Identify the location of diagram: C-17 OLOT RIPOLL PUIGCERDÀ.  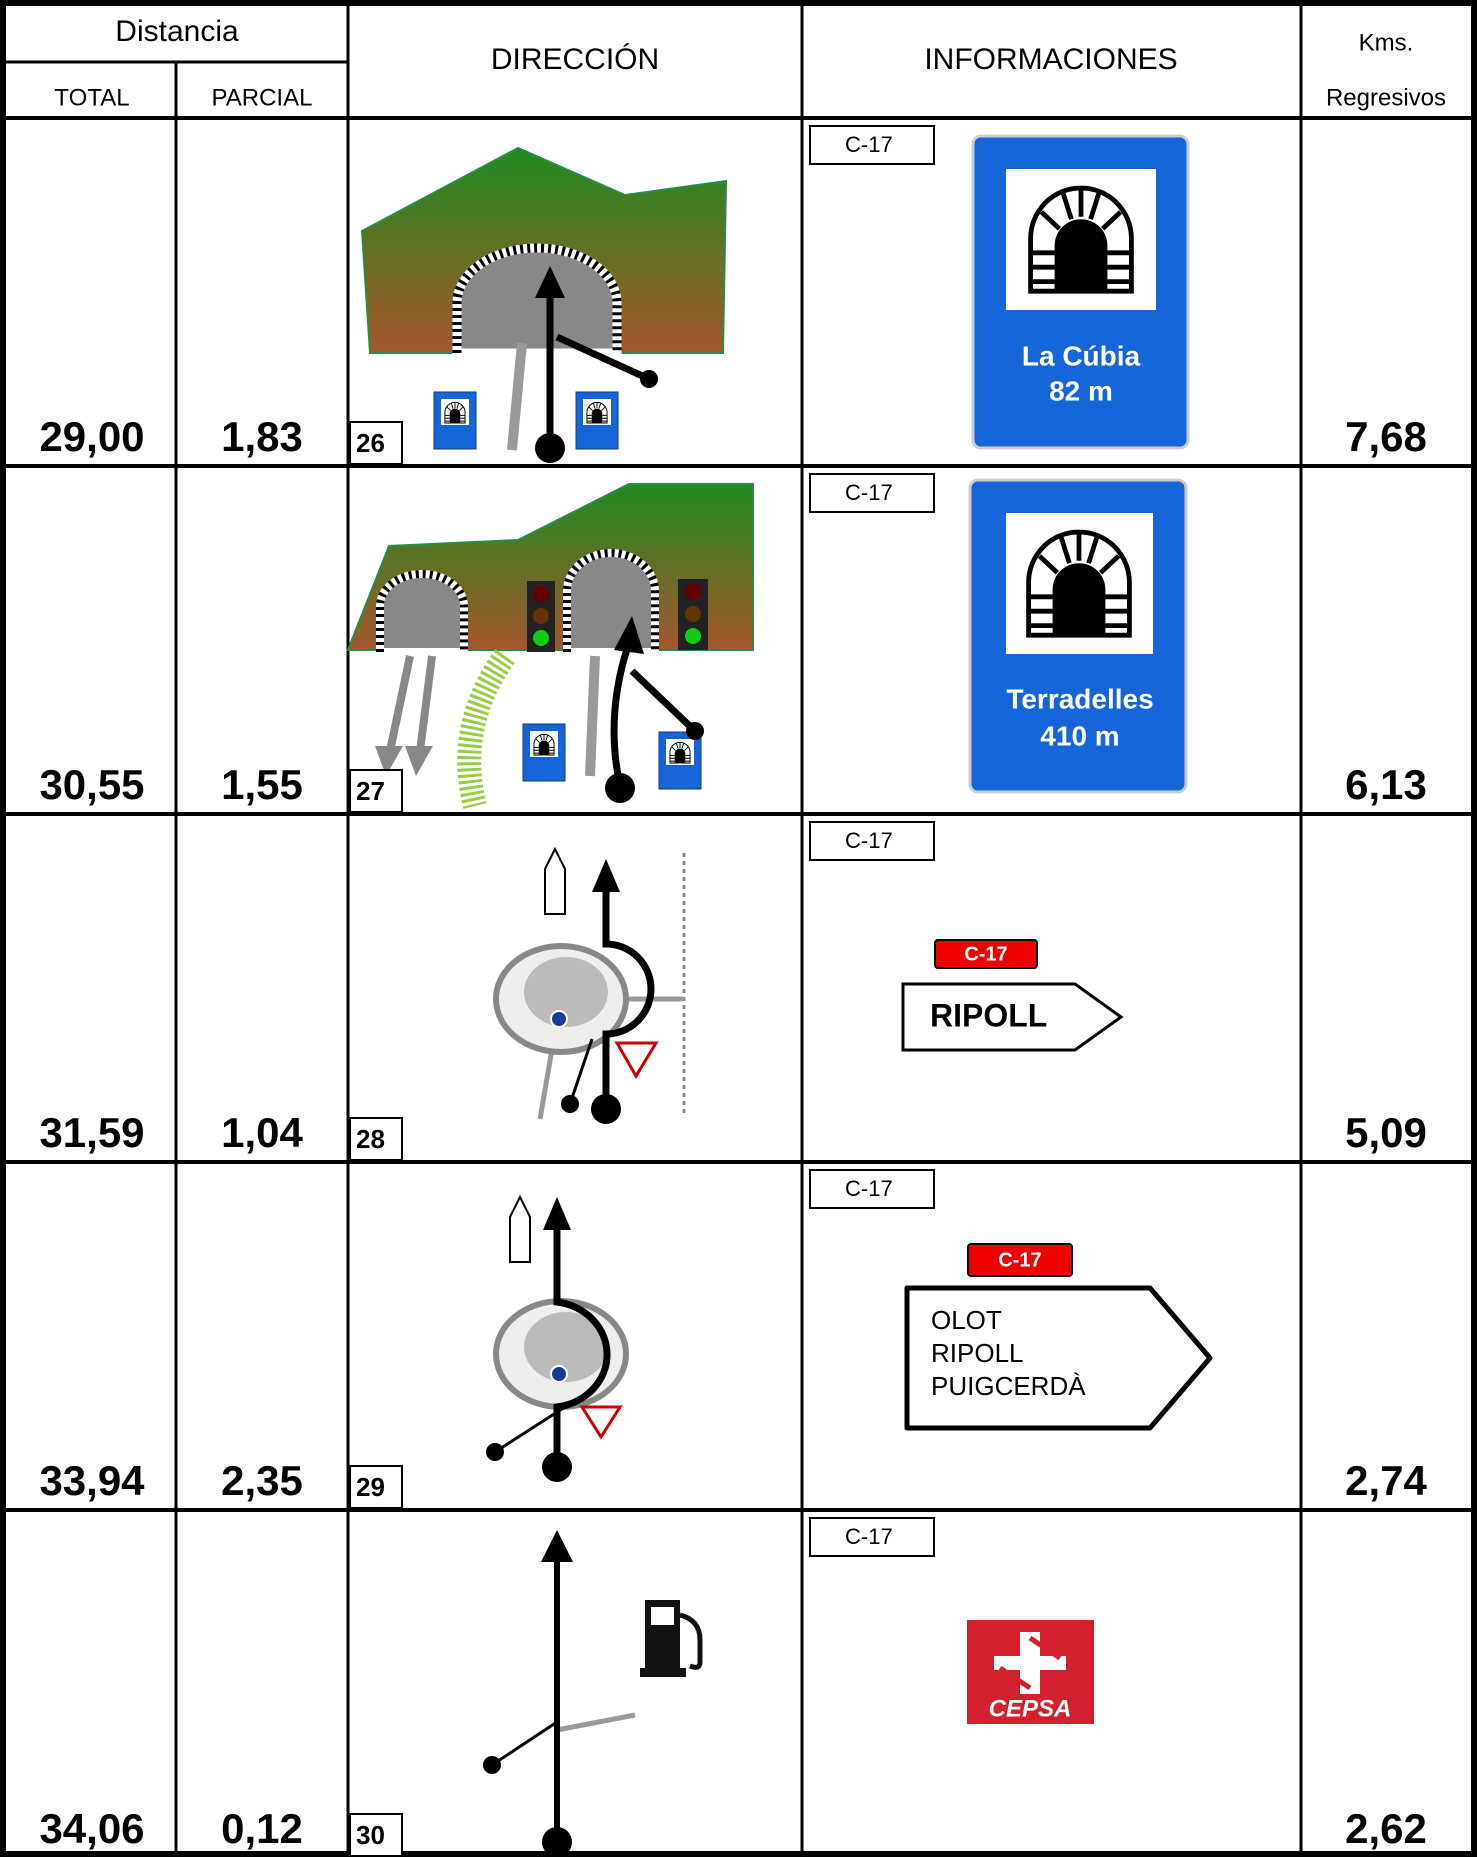
(849, 1338).